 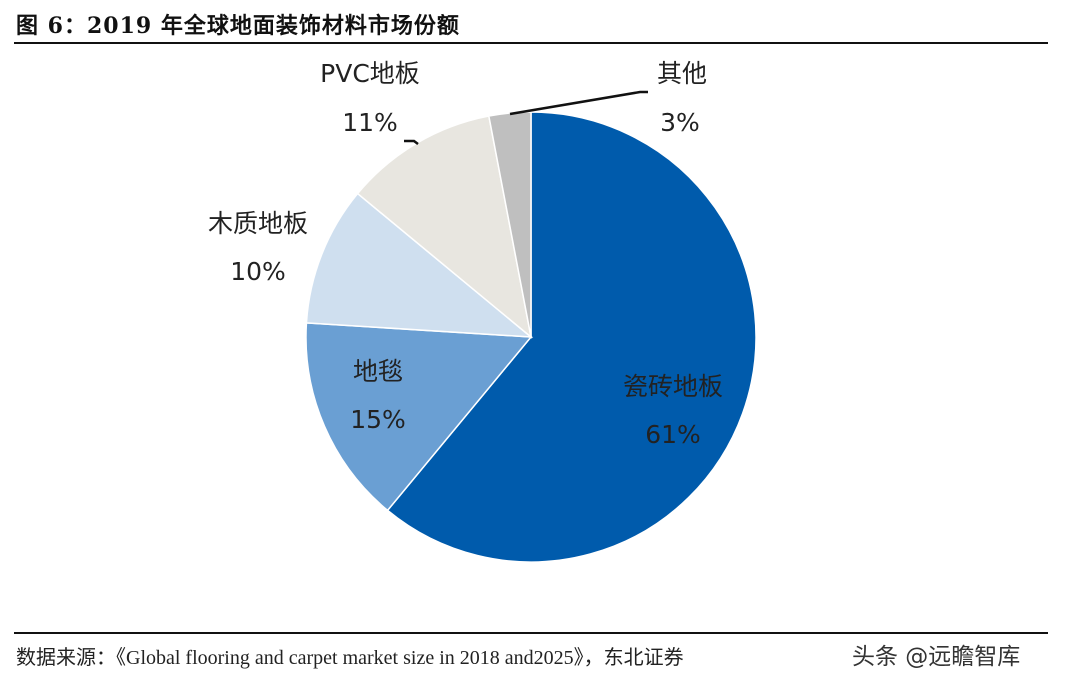 What do you see at coordinates (370, 73) in the screenshot?
I see `pie-label-category: PVC地板` at bounding box center [370, 73].